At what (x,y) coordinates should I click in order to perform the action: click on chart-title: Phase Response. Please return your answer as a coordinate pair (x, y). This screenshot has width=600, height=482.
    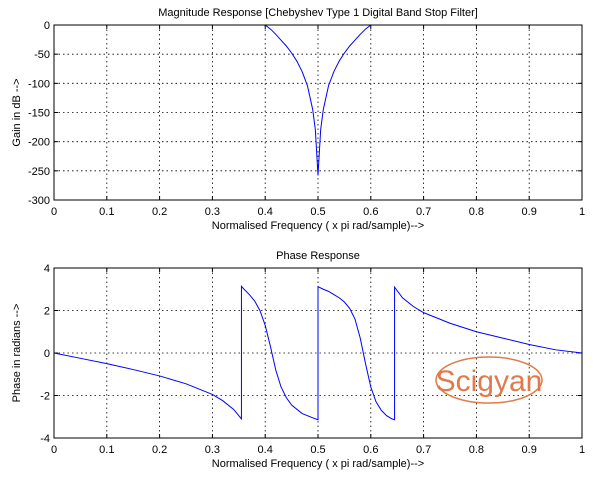
    Looking at the image, I should click on (318, 256).